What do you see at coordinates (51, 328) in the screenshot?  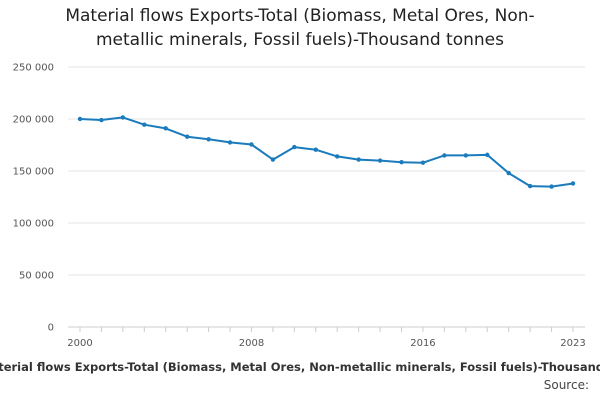 I see `y-tick-label: 0` at bounding box center [51, 328].